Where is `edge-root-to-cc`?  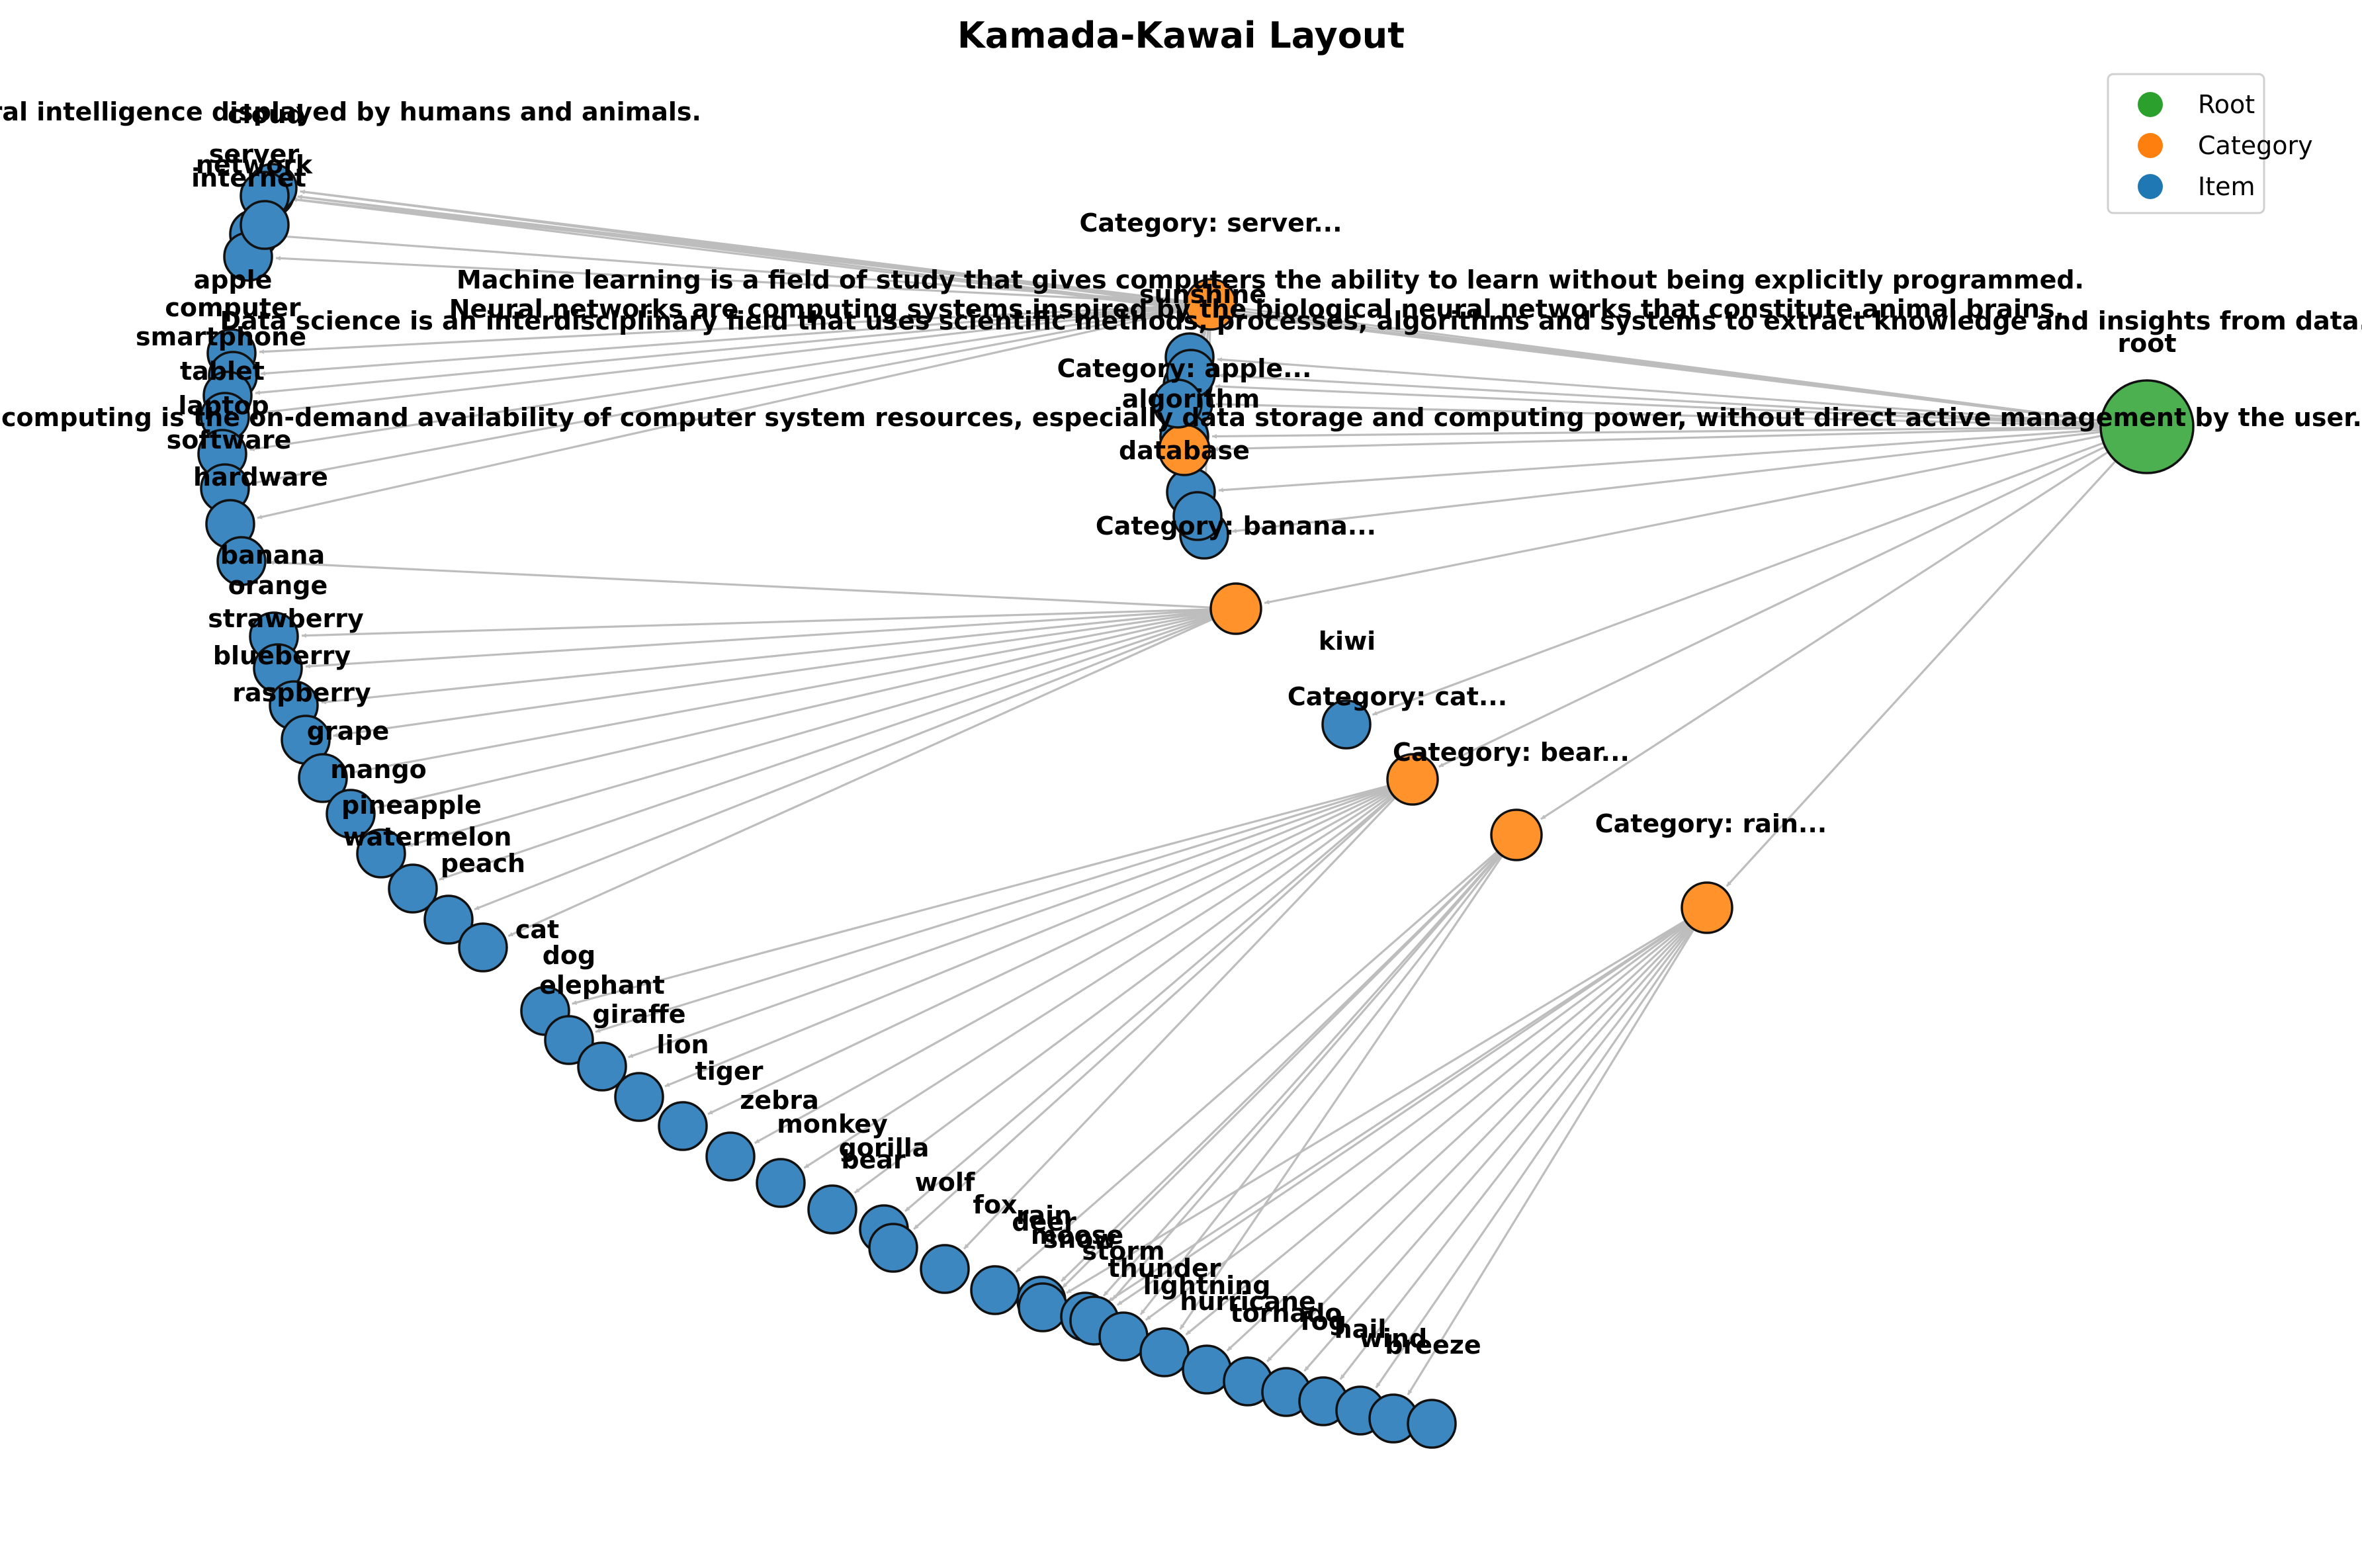 edge-root-to-cc is located at coordinates (1656, 433).